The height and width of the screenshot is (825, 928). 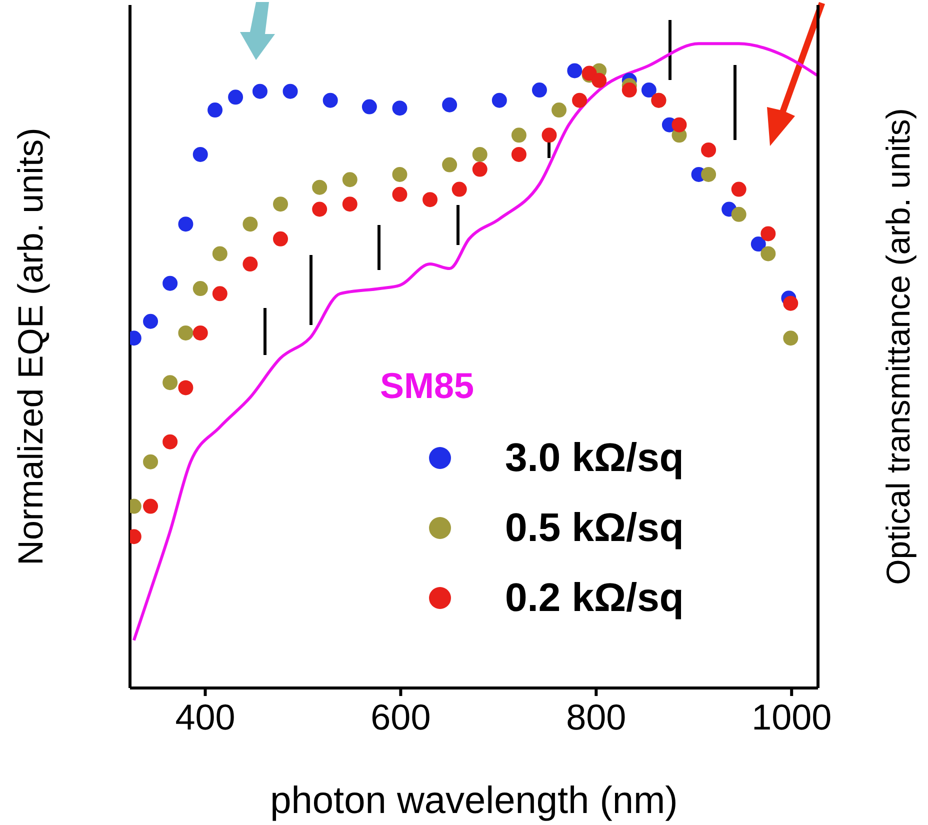 What do you see at coordinates (427, 386) in the screenshot?
I see `text: SM85` at bounding box center [427, 386].